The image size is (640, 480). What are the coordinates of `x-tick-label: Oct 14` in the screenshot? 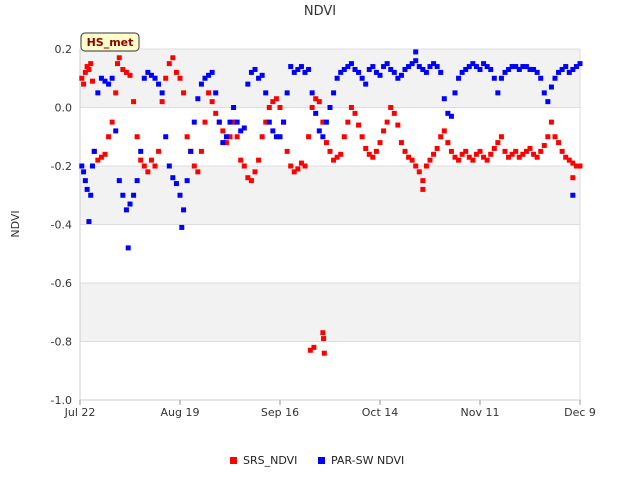 It's located at (380, 412).